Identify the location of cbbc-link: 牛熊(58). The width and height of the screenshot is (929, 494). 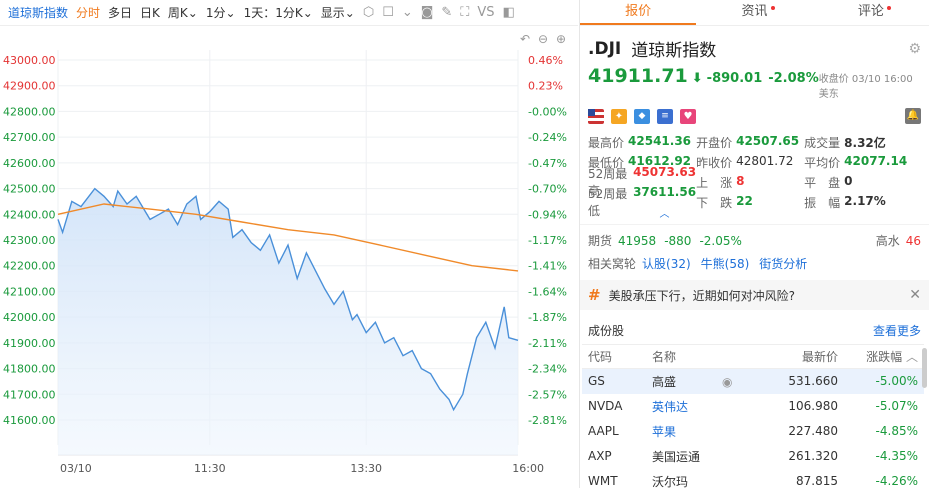
(725, 263).